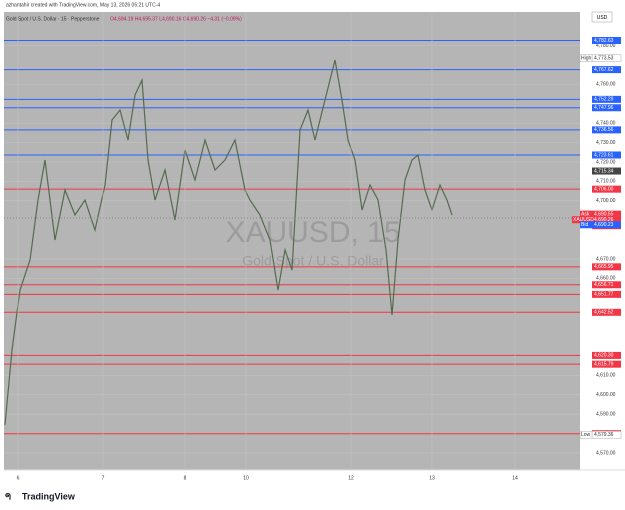 This screenshot has width=625, height=510. I want to click on logo-icon: ᖗ, so click(8, 496).